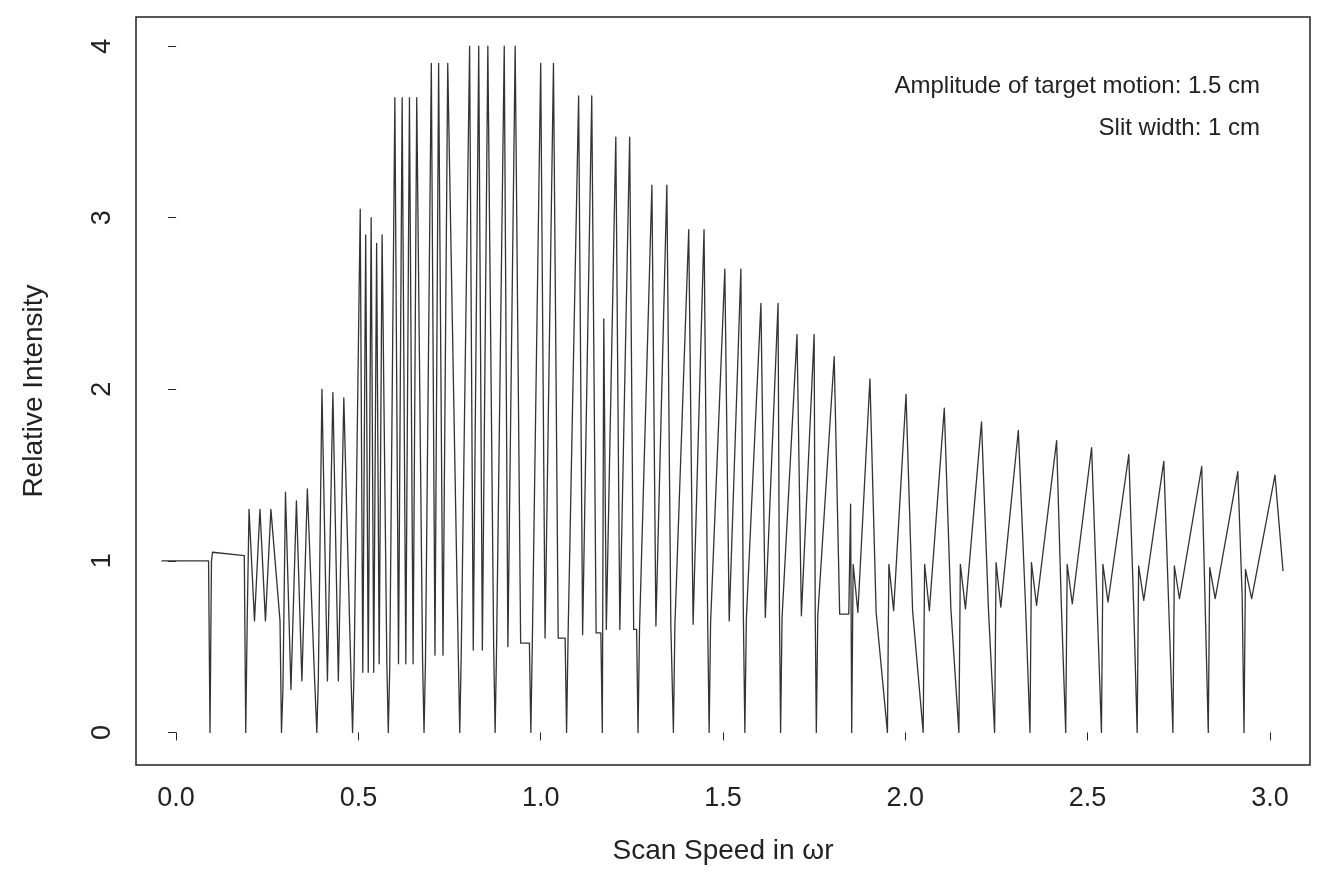 The image size is (1318, 880). Describe the element at coordinates (1077, 84) in the screenshot. I see `annotation: Amplitude of target motion: 1.5 cm` at that location.